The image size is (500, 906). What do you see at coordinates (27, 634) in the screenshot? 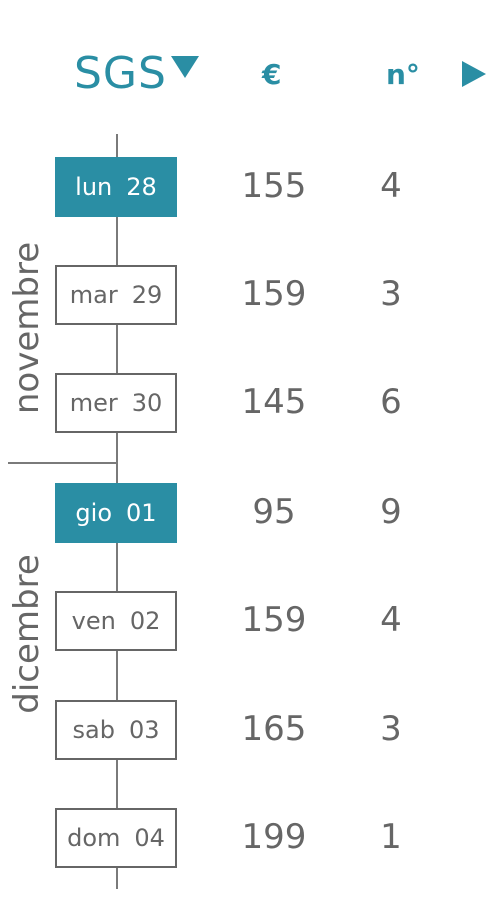
I see `month-label-text: dicembre` at bounding box center [27, 634].